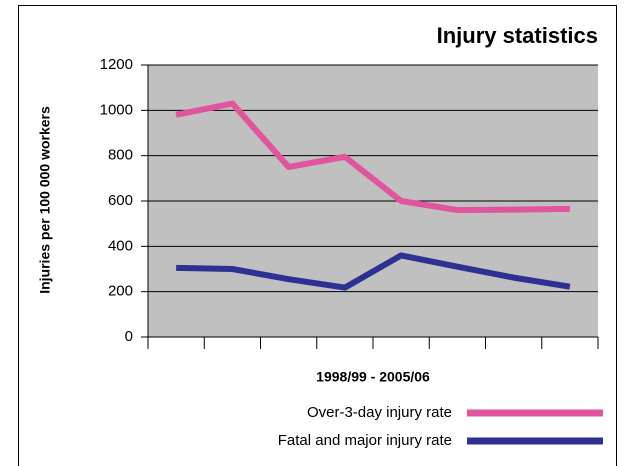 The width and height of the screenshot is (634, 466). What do you see at coordinates (116, 109) in the screenshot?
I see `y-tick-label: 1000` at bounding box center [116, 109].